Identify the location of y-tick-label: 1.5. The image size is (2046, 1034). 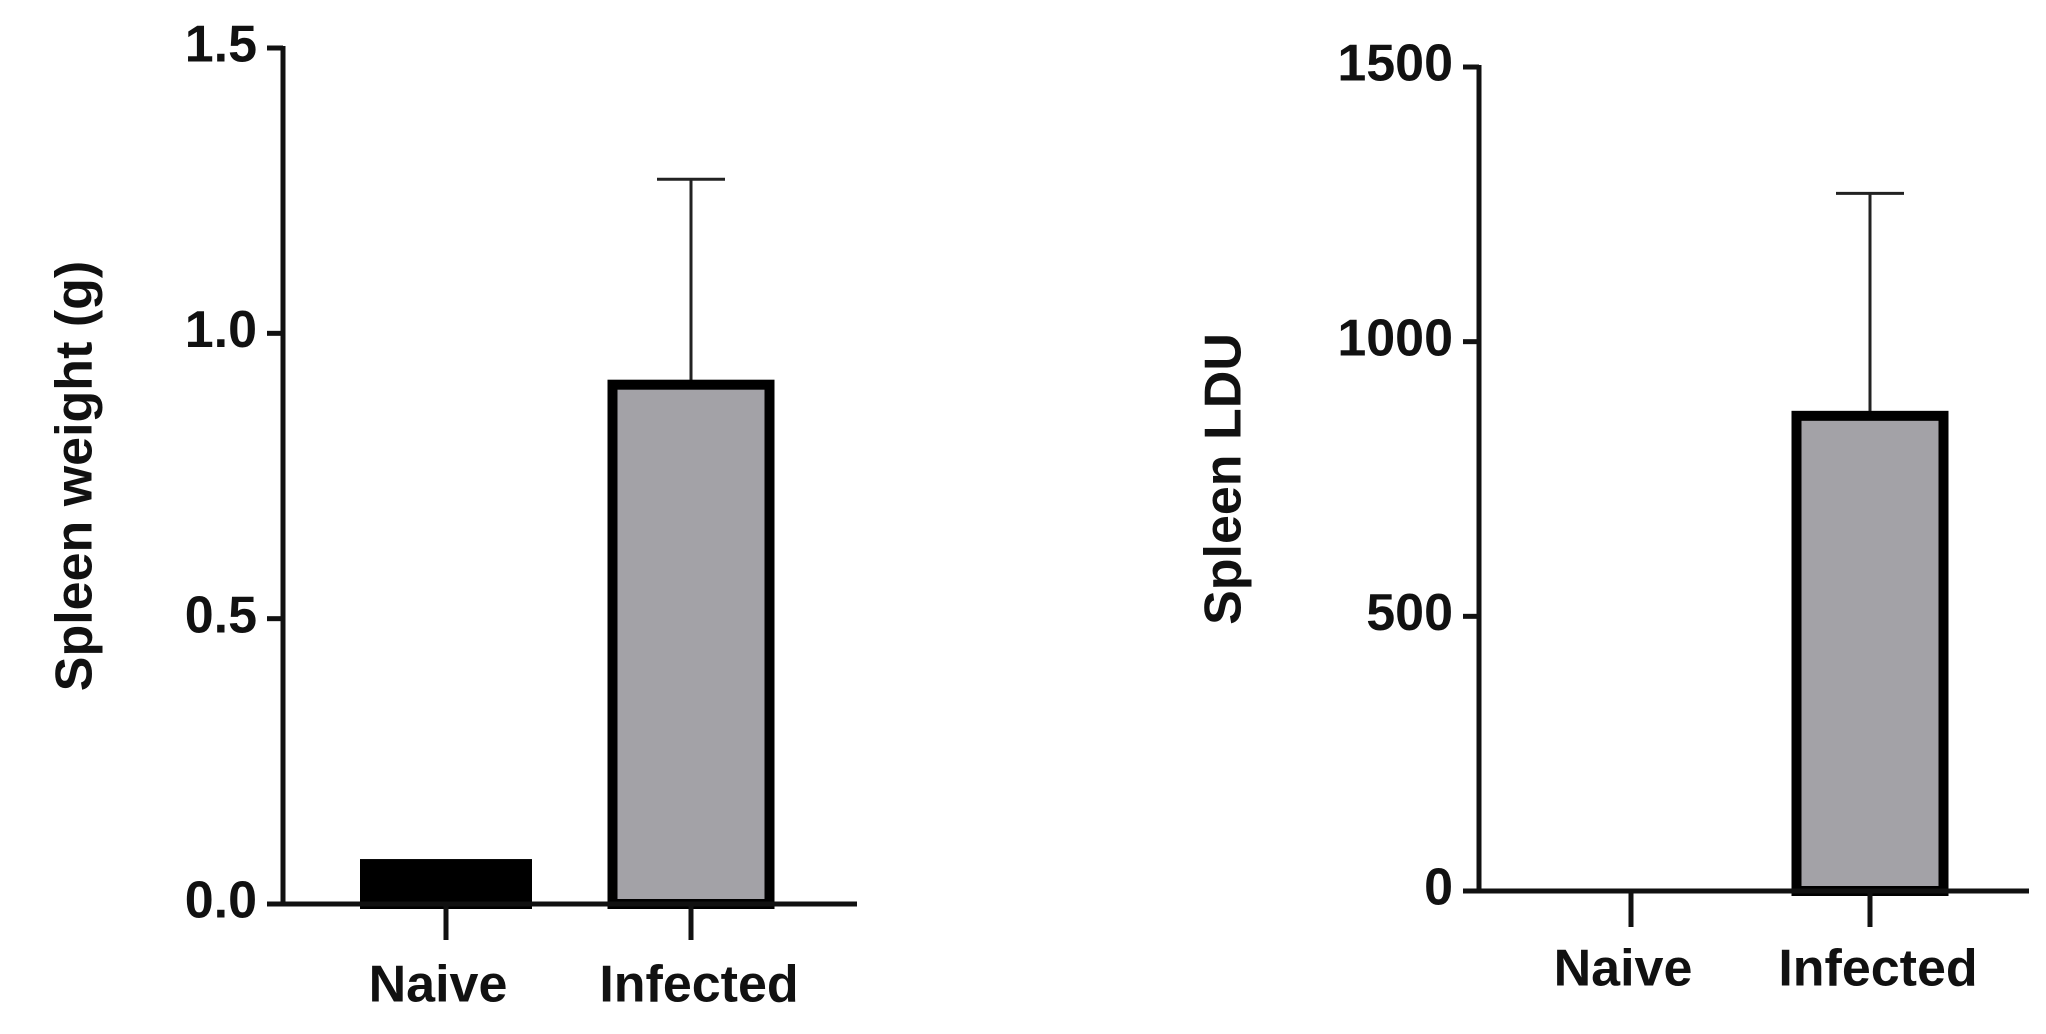
(221, 45).